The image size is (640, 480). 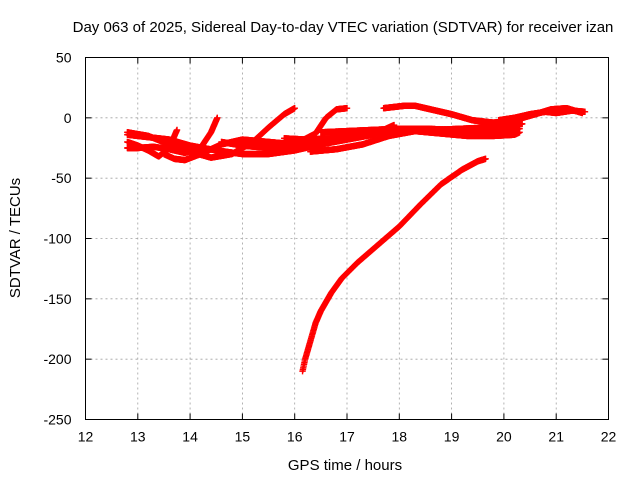 What do you see at coordinates (295, 437) in the screenshot?
I see `x-tick-label: 16` at bounding box center [295, 437].